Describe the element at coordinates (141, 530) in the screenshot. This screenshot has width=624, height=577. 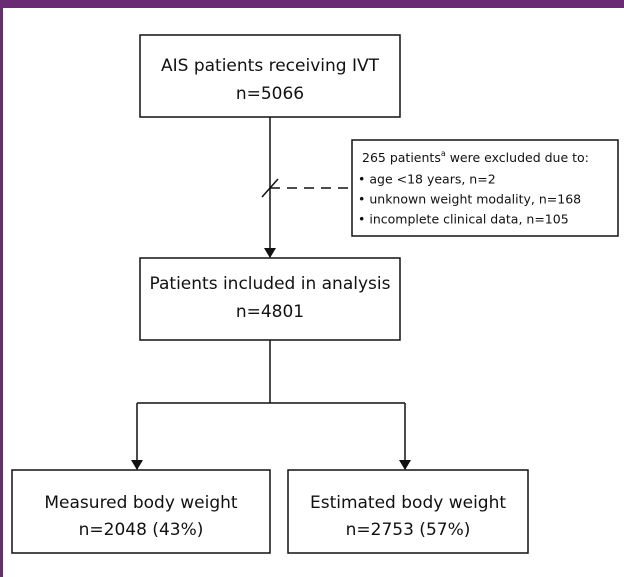
I see `node-count: n=2048 (43%)` at that location.